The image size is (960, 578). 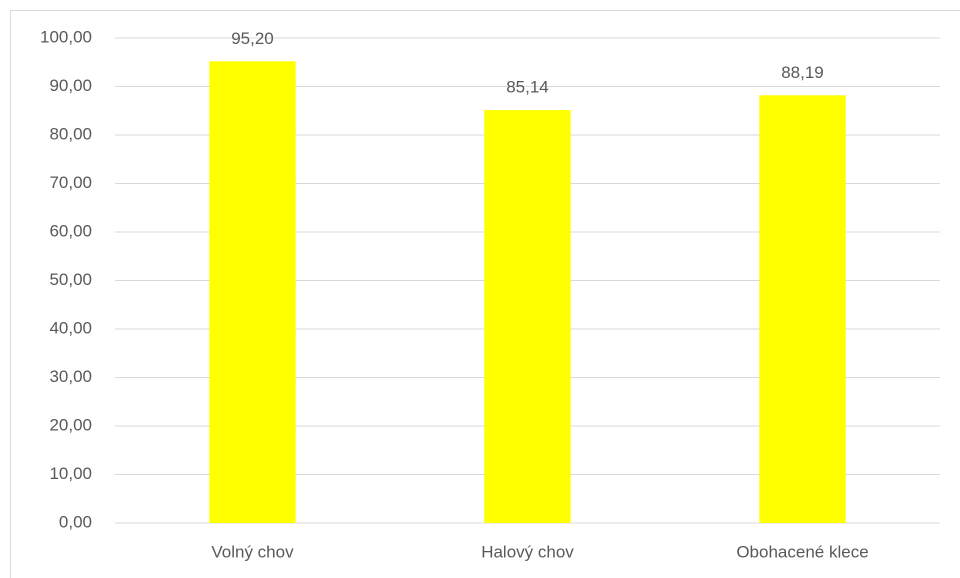 What do you see at coordinates (70, 85) in the screenshot?
I see `y-tick-label: 90,00` at bounding box center [70, 85].